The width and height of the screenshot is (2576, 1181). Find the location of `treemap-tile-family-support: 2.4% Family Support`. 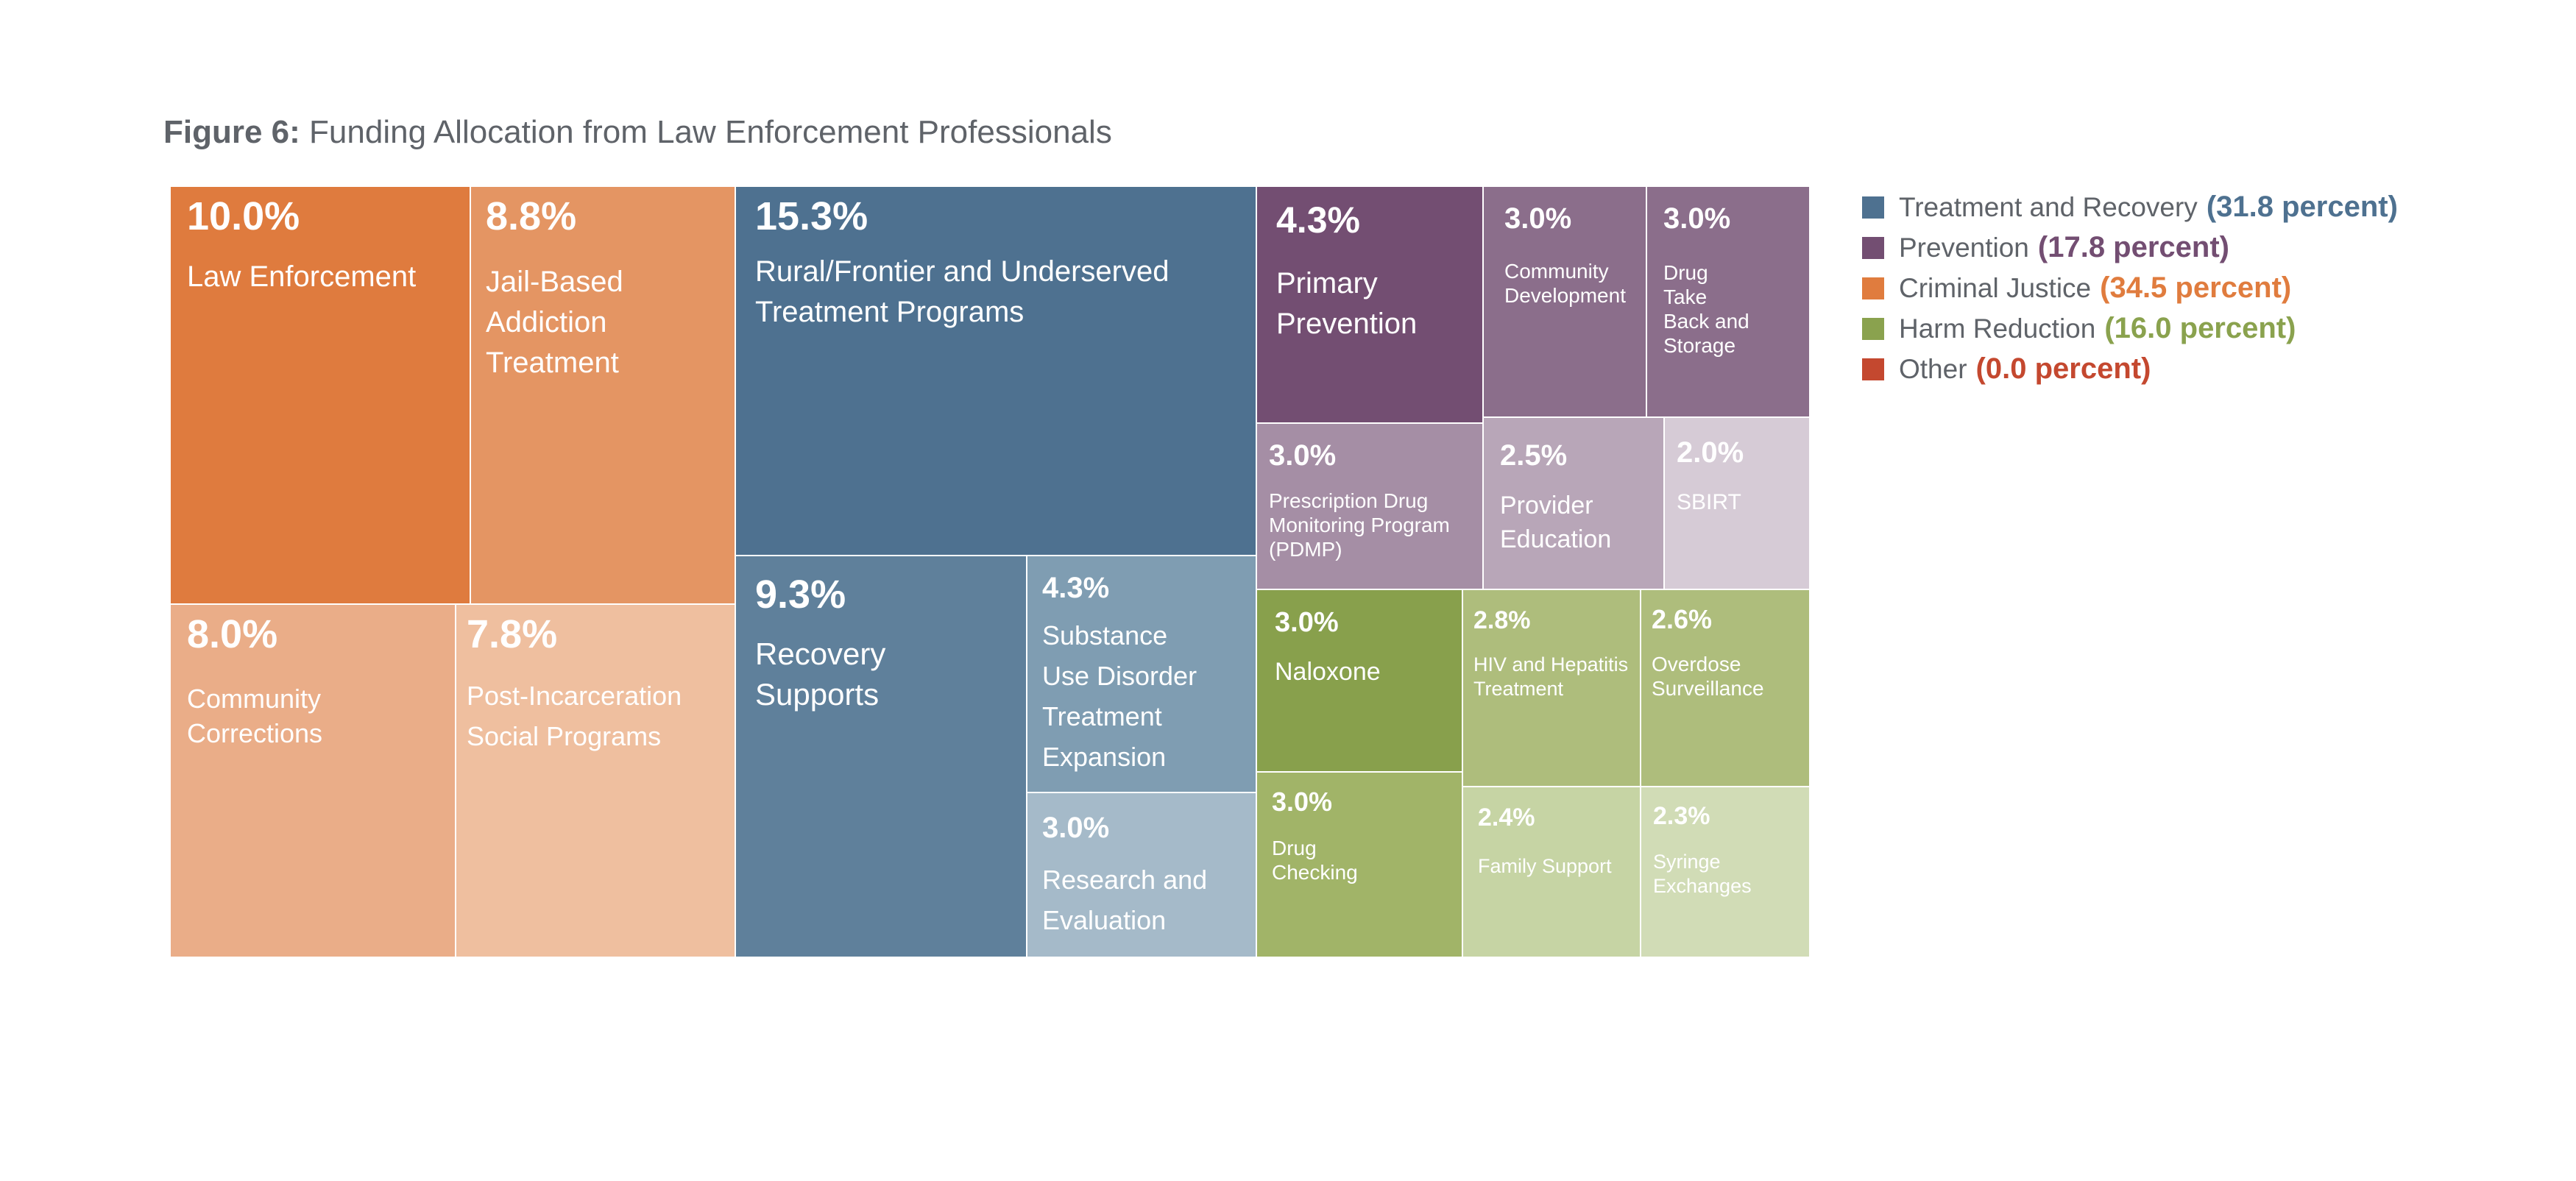

treemap-tile-family-support: 2.4% Family Support is located at coordinates (1551, 872).